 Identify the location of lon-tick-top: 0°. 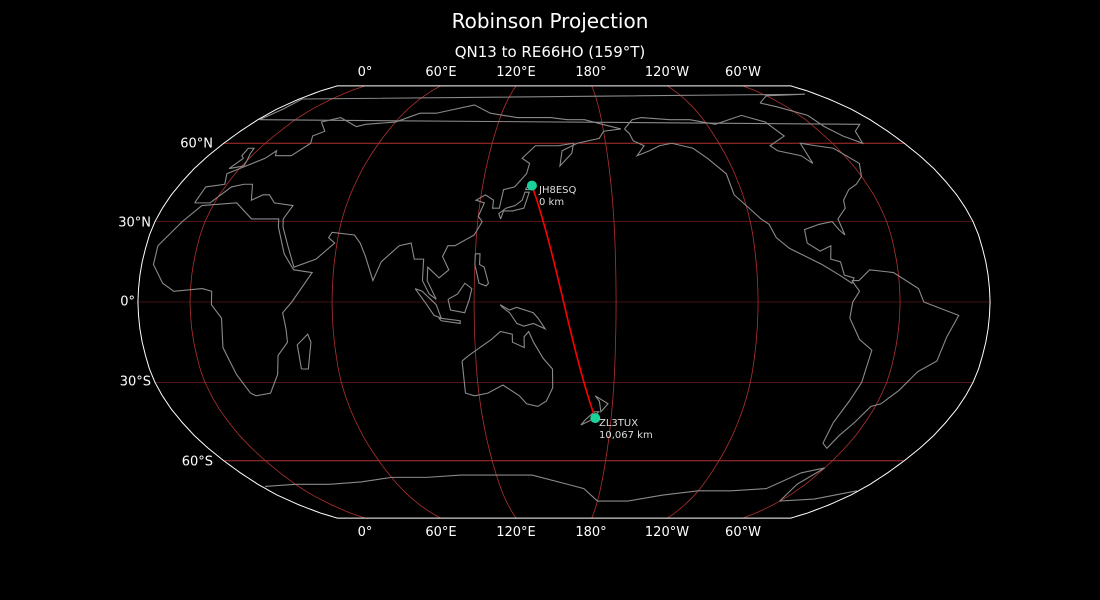
(365, 72).